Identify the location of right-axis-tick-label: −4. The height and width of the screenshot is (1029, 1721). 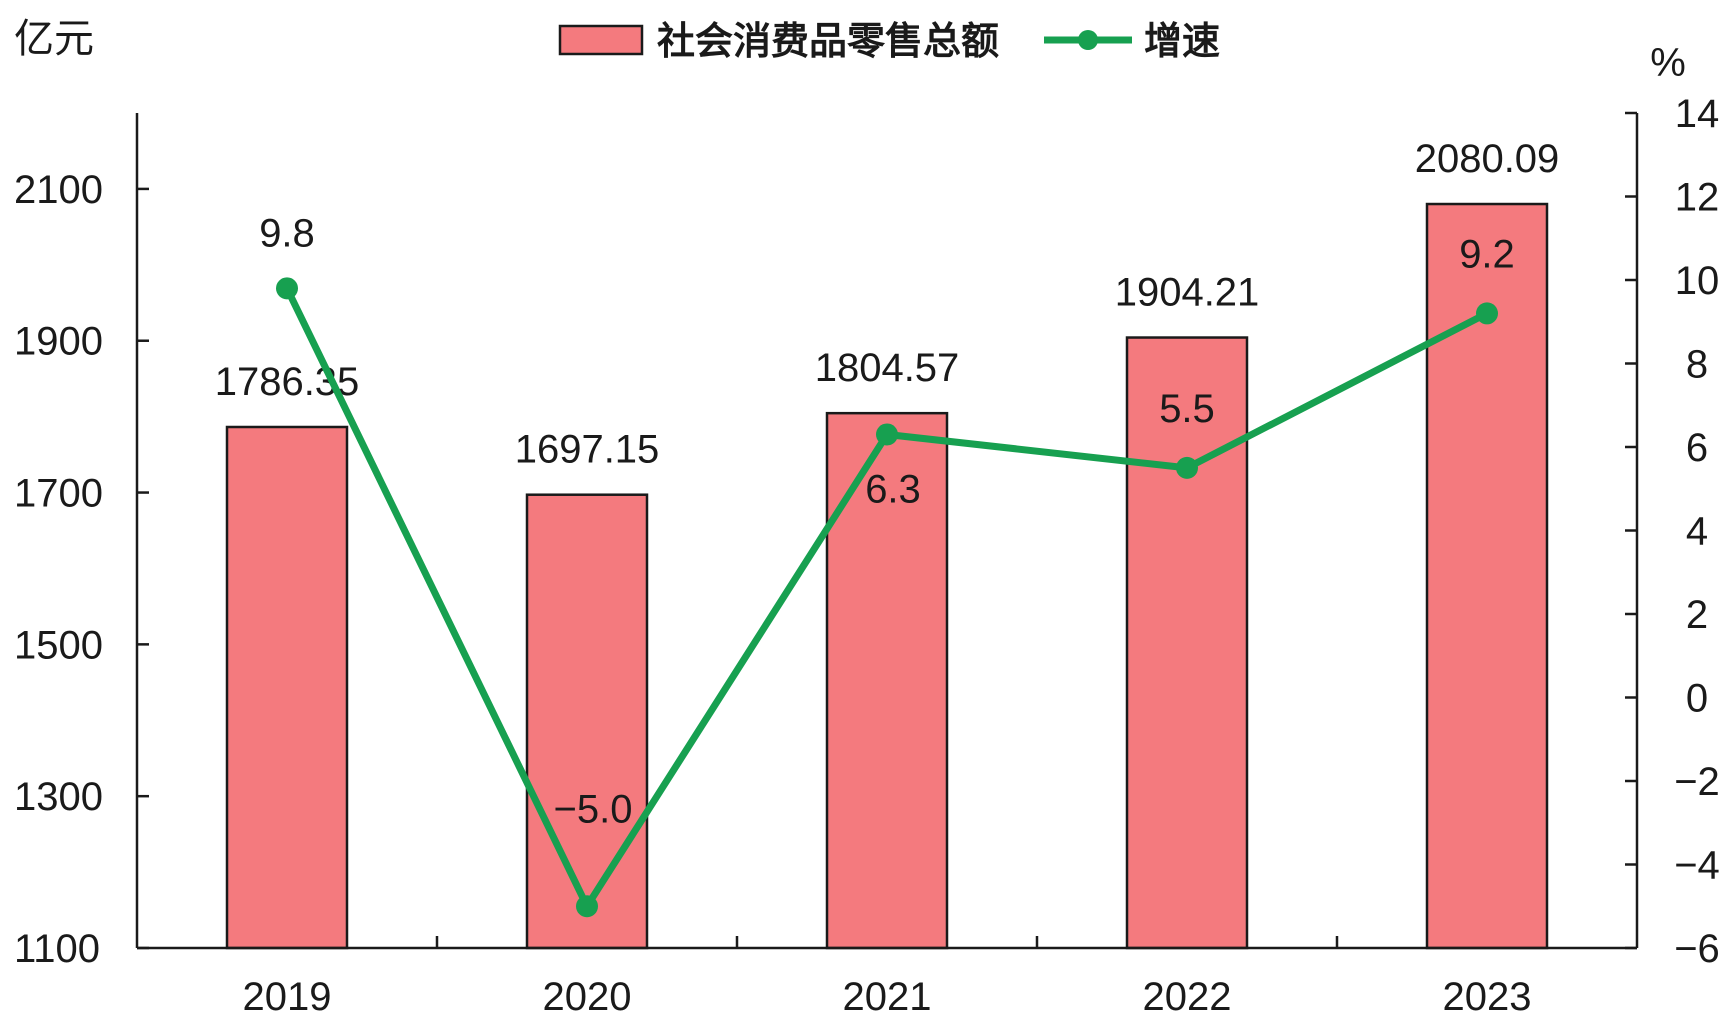
(1697, 866).